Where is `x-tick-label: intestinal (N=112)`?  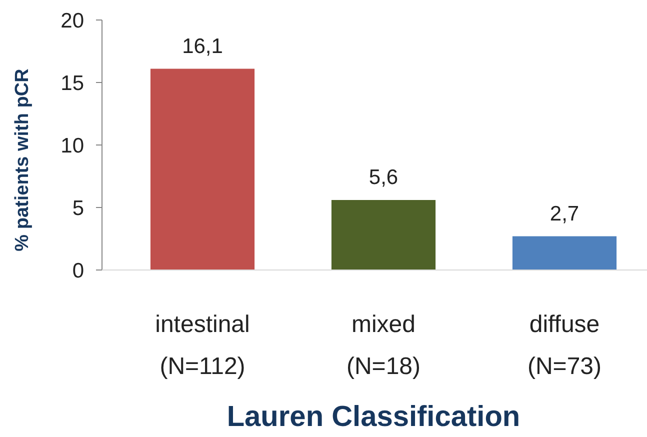
x-tick-label: intestinal (N=112) is located at coordinates (202, 345).